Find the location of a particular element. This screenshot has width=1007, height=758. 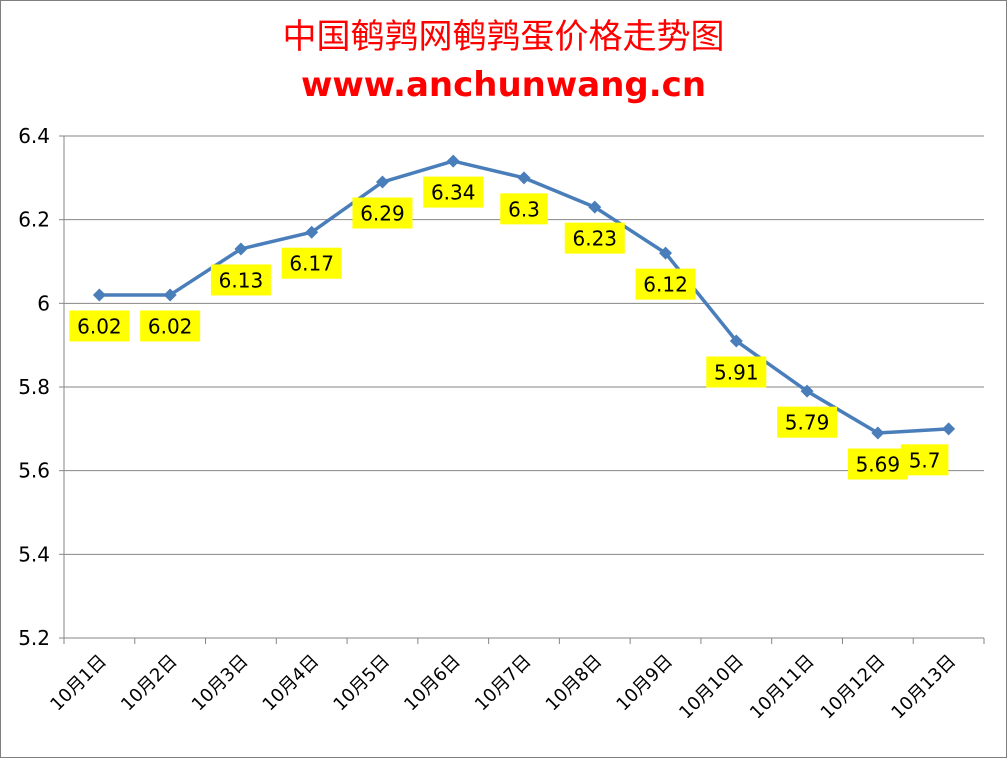

y-tick-label: 5.4 is located at coordinates (34, 554).